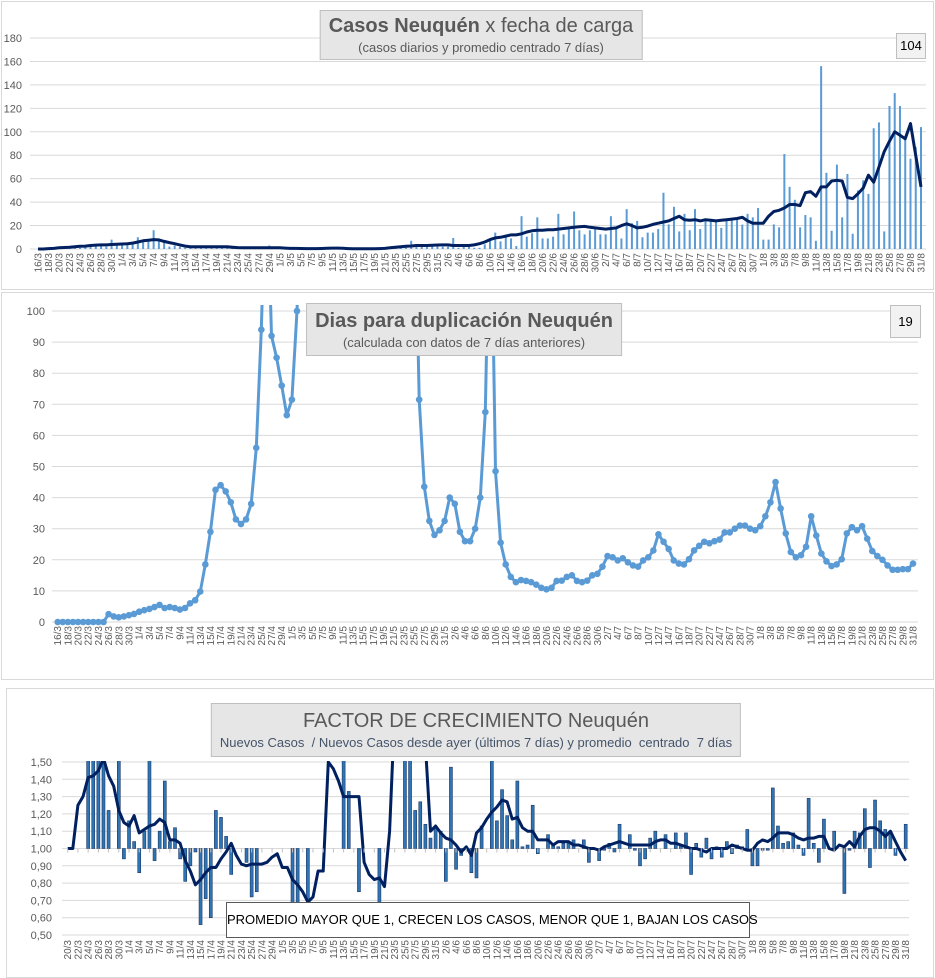  Describe the element at coordinates (78, 950) in the screenshot. I see `x-tick-label: 22/3` at that location.